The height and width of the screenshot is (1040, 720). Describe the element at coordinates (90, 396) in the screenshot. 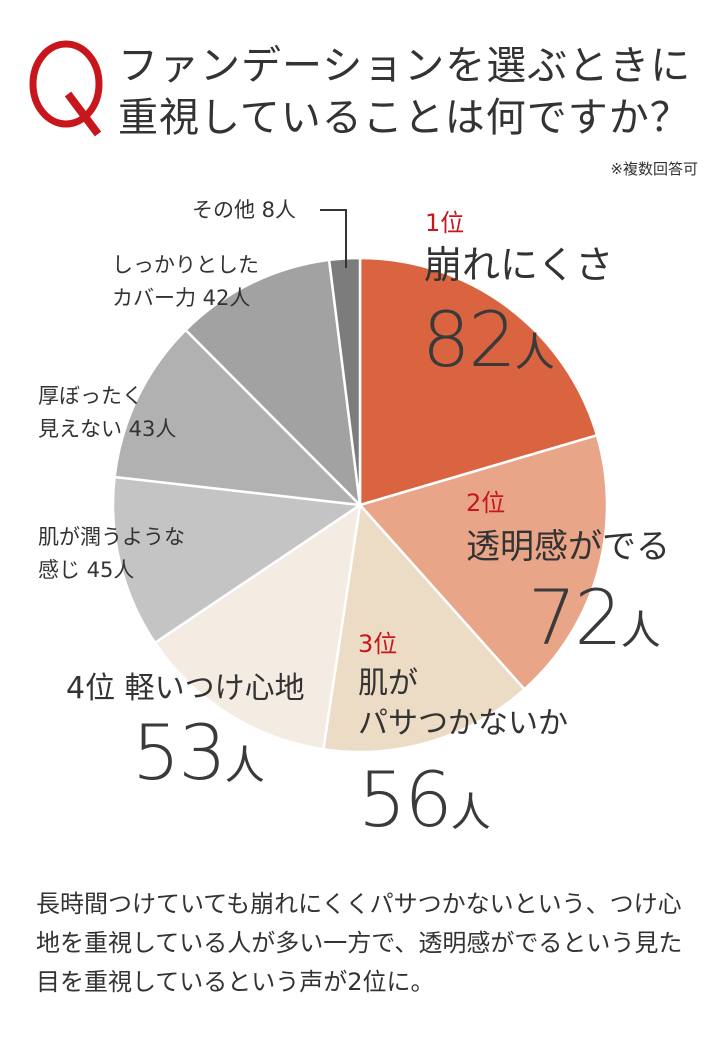

I see `label-atsubottaku-line1: 厚ぼったく` at that location.